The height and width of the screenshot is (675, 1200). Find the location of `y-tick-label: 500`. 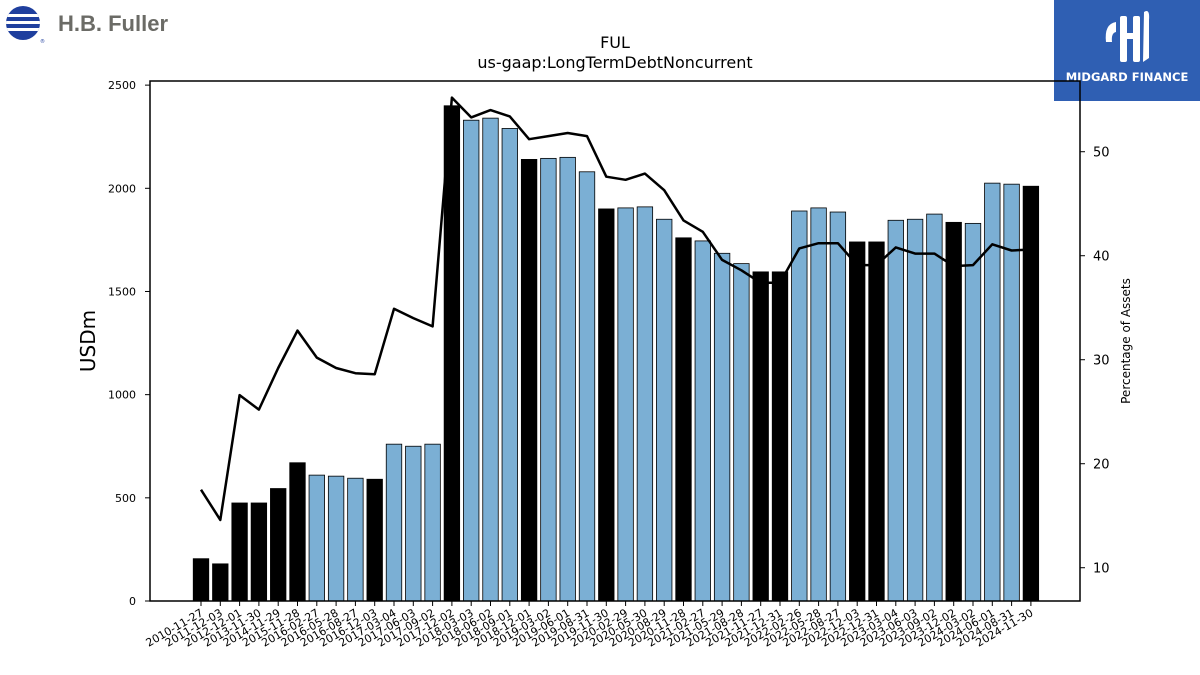

y-tick-label: 500 is located at coordinates (125, 498).